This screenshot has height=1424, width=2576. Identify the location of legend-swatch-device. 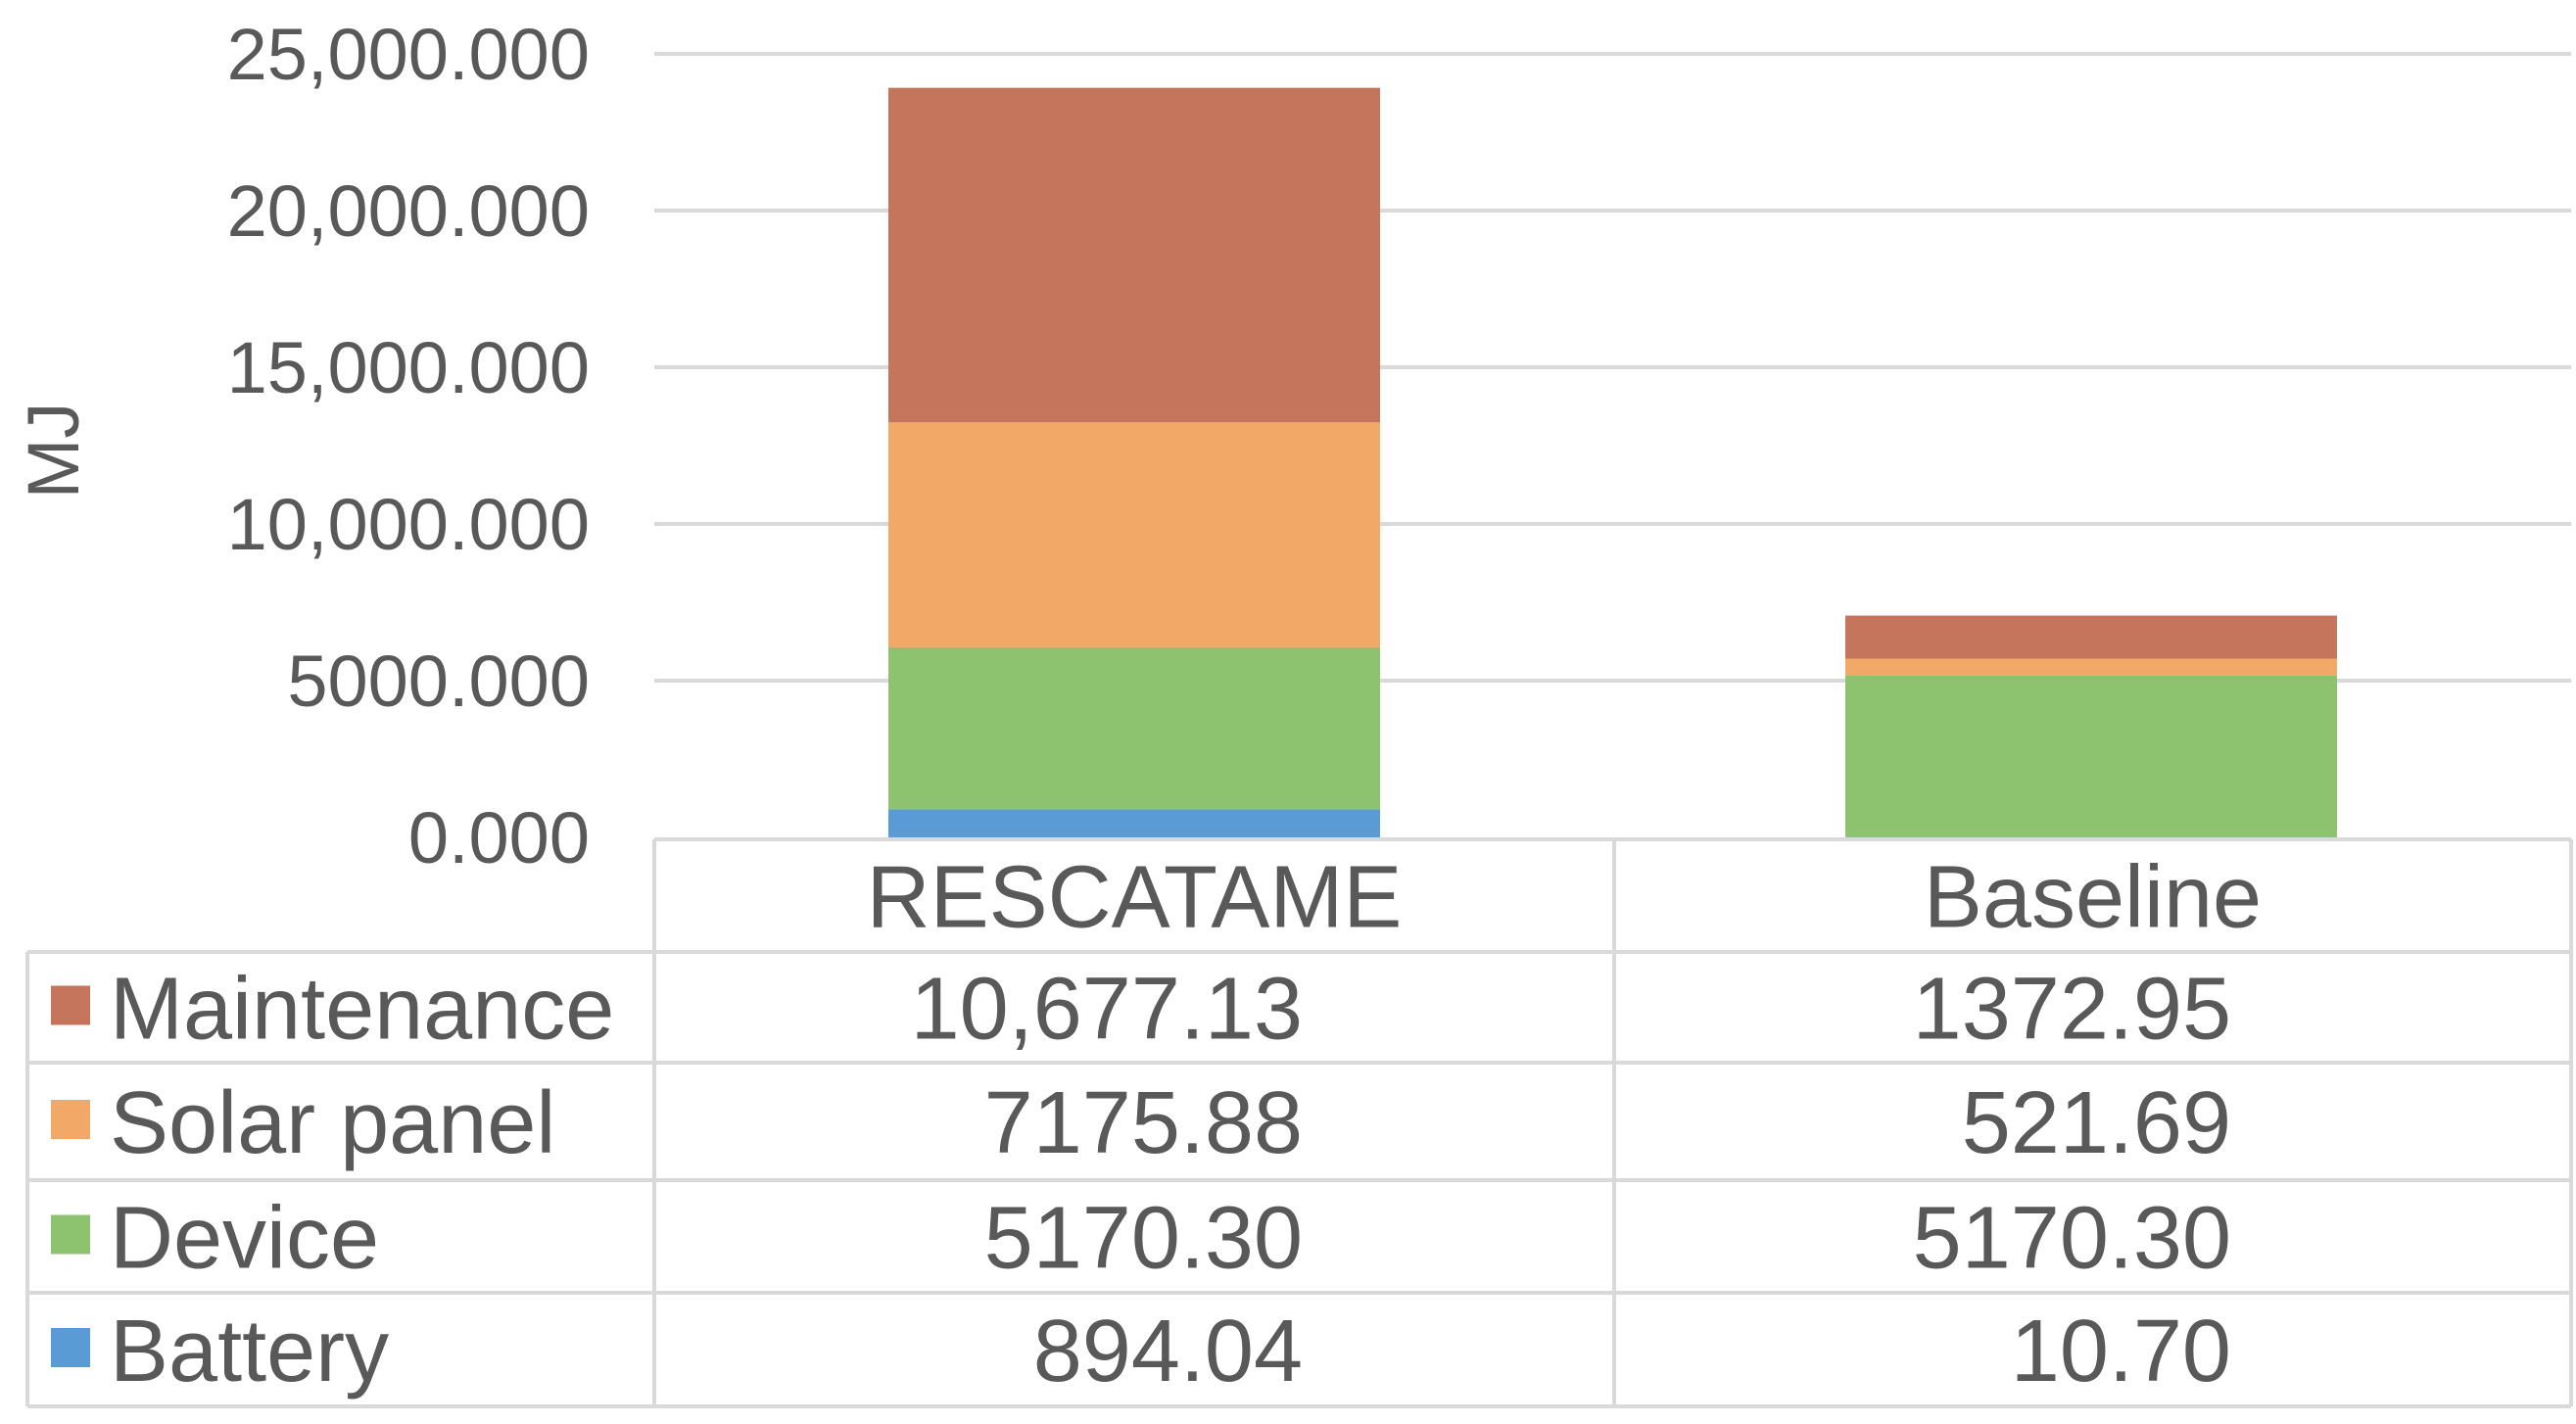
(70, 1234).